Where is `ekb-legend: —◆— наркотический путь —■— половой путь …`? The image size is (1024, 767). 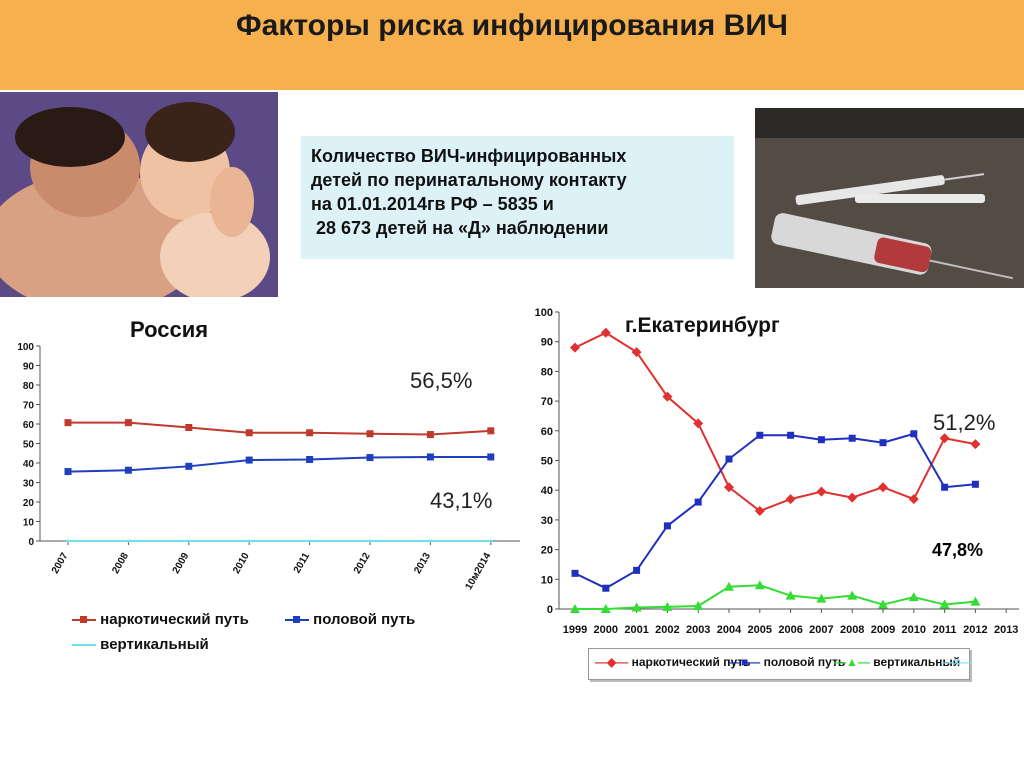 ekb-legend: —◆— наркотический путь —■— половой путь … is located at coordinates (780, 664).